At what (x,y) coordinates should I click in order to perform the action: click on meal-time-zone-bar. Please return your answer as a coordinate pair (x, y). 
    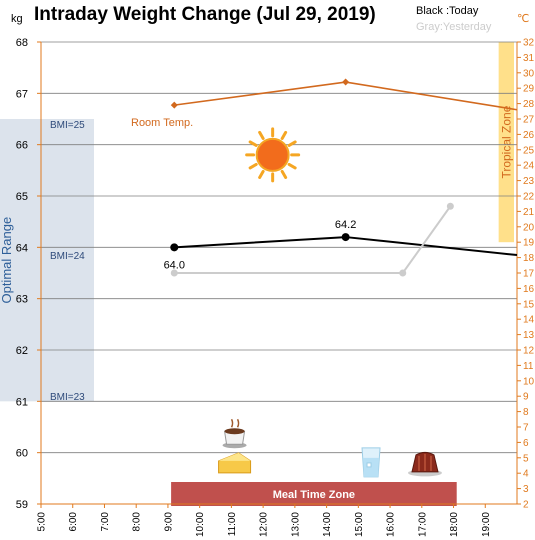
    Looking at the image, I should click on (314, 494).